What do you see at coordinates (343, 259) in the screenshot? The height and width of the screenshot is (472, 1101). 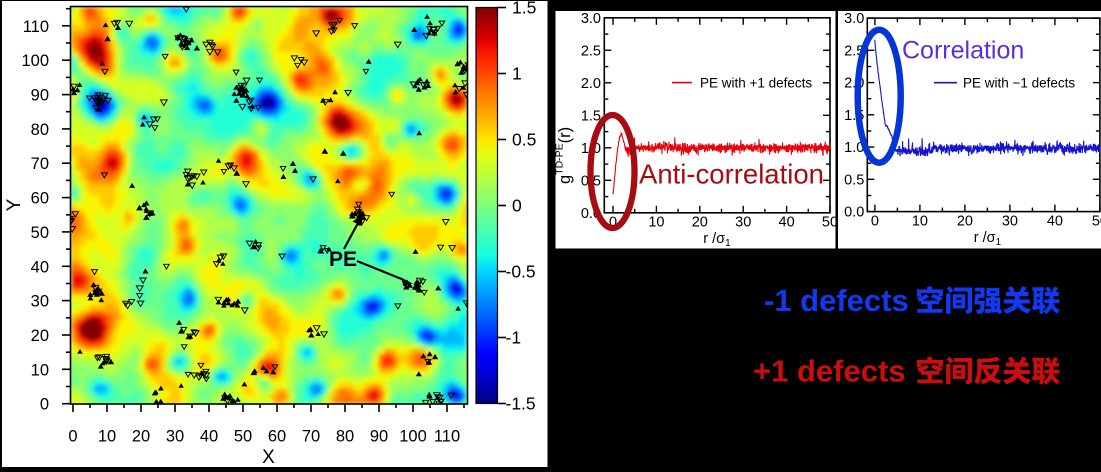 I see `svg-text: PE` at bounding box center [343, 259].